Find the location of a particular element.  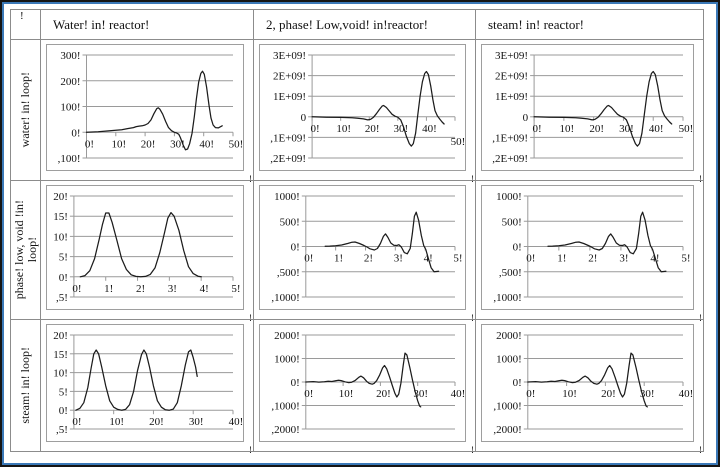

svg-text: ,500! is located at coordinates (510, 273).